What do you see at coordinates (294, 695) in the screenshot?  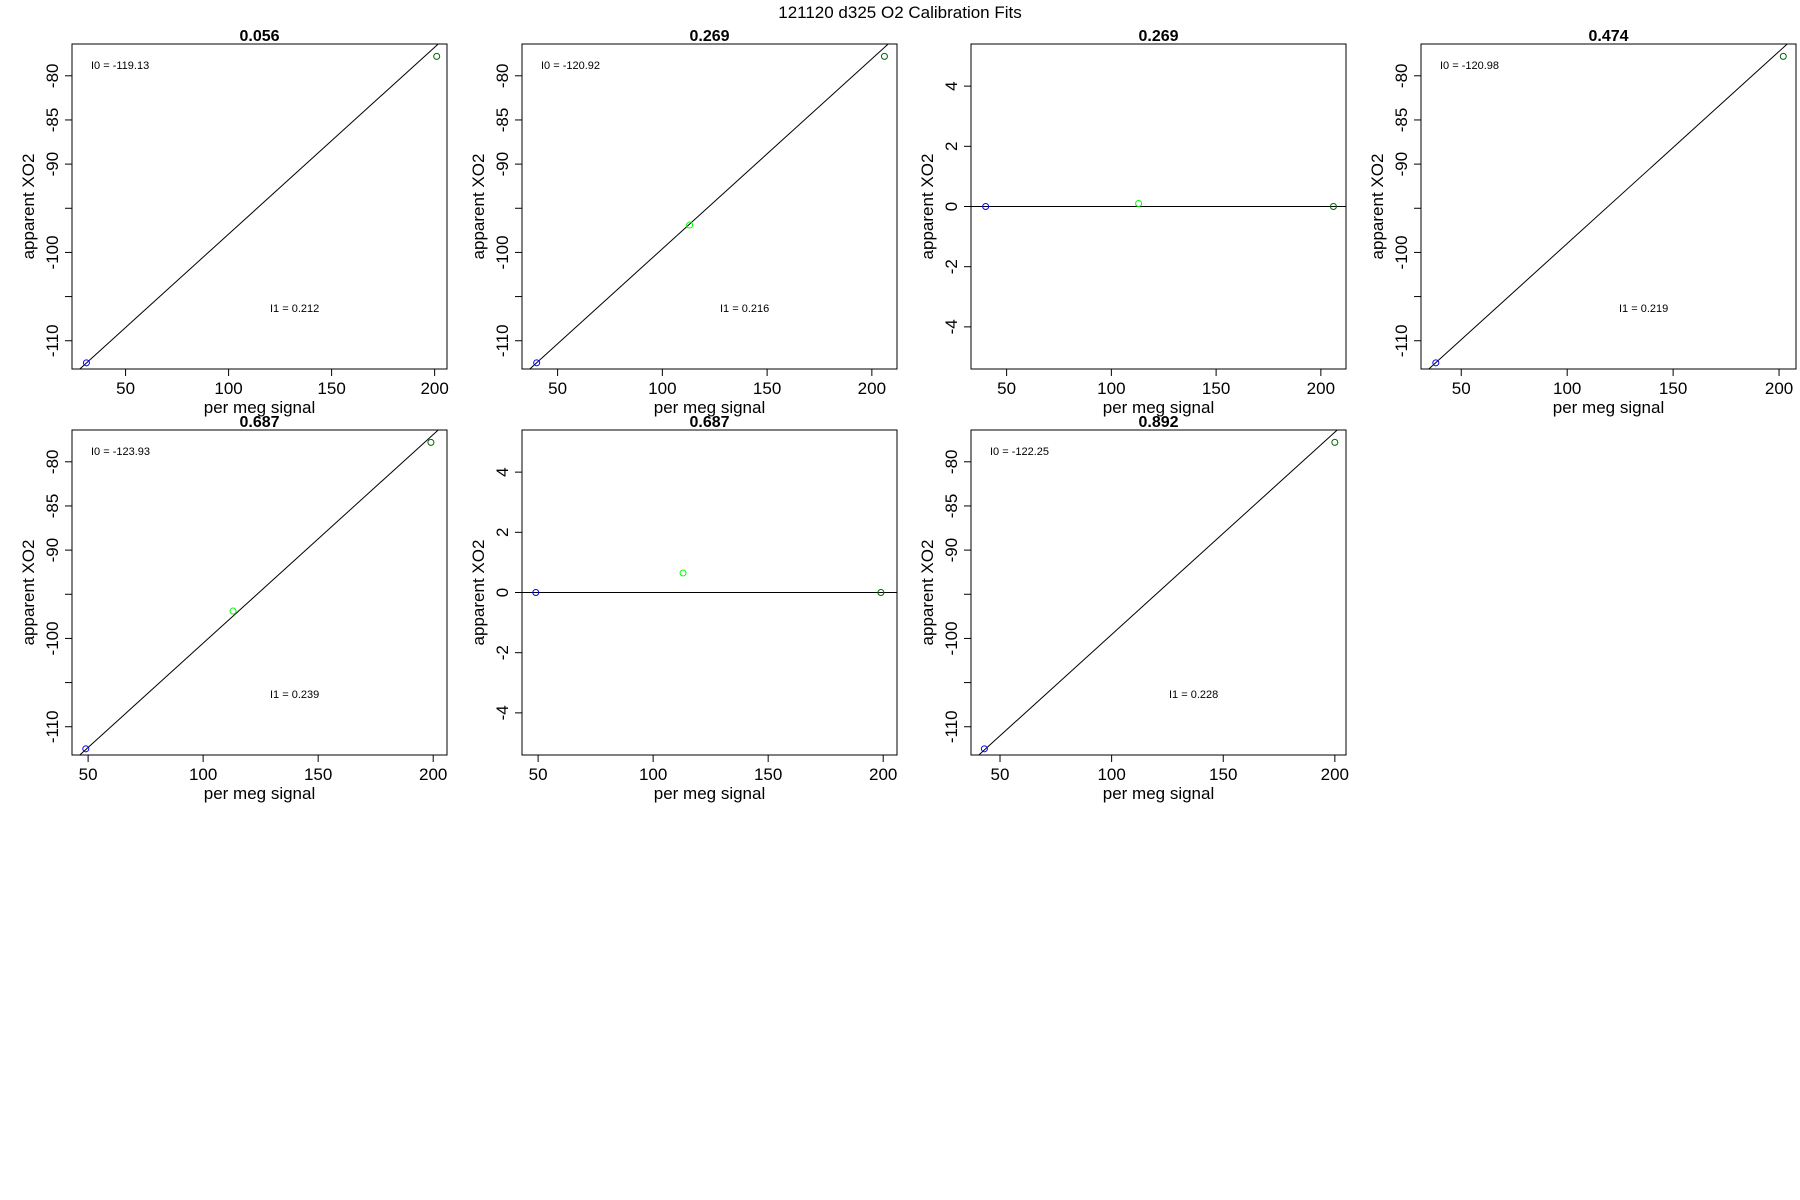 I see `i1-annotation: I1 = 0.239` at bounding box center [294, 695].